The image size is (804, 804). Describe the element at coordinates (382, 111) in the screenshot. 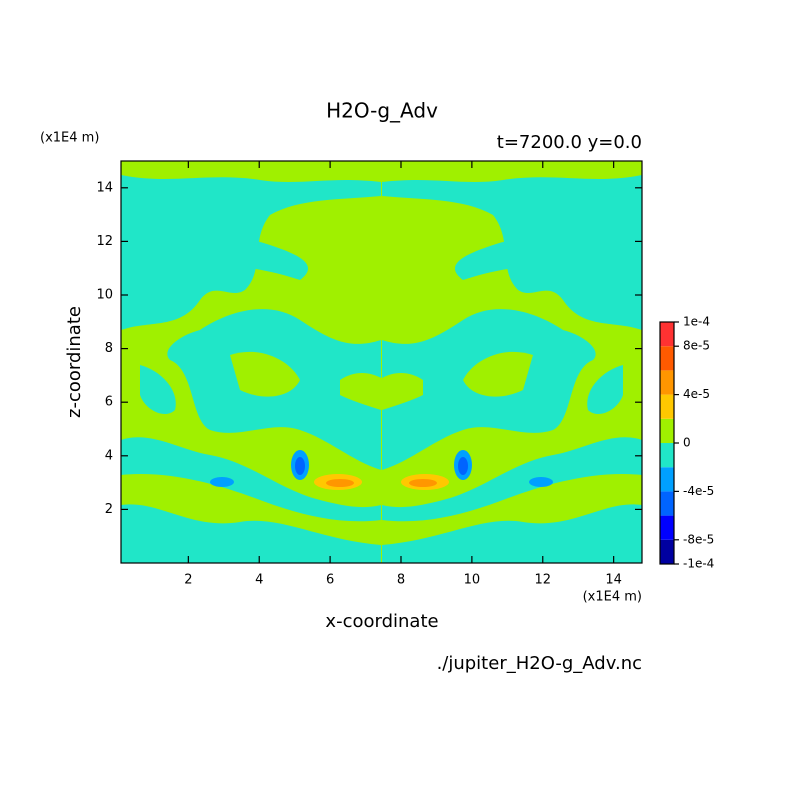

I see `chart-title: H2O-g_Adv` at that location.